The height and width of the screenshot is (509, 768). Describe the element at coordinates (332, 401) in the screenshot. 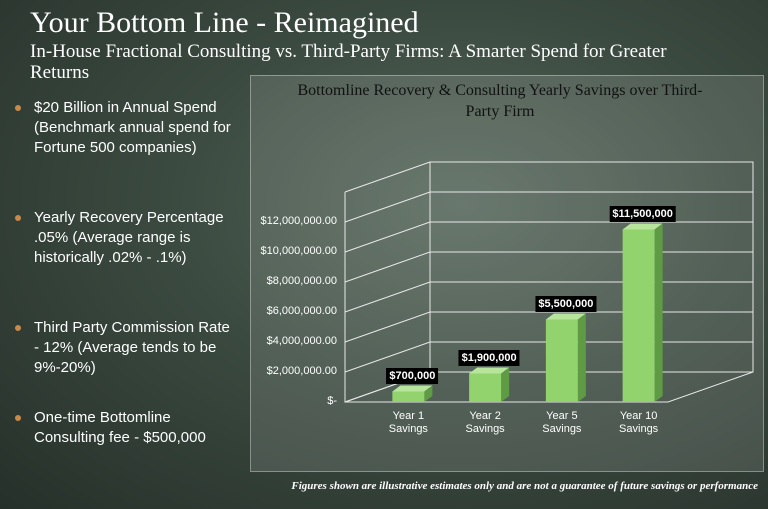

I see `y-tick-label: $-` at that location.